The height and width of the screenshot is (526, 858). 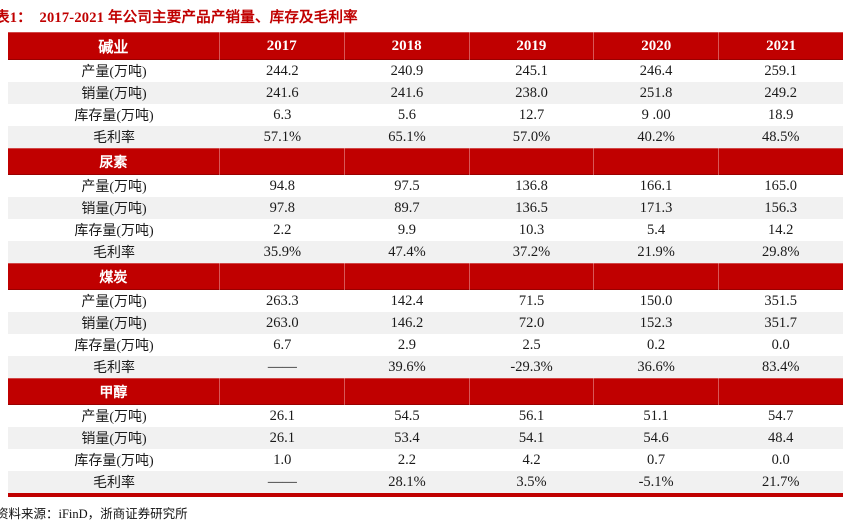 I want to click on table-row: 毛利率 —— 39.6% -29.3% 36.6% 83.4%, so click(x=425, y=367).